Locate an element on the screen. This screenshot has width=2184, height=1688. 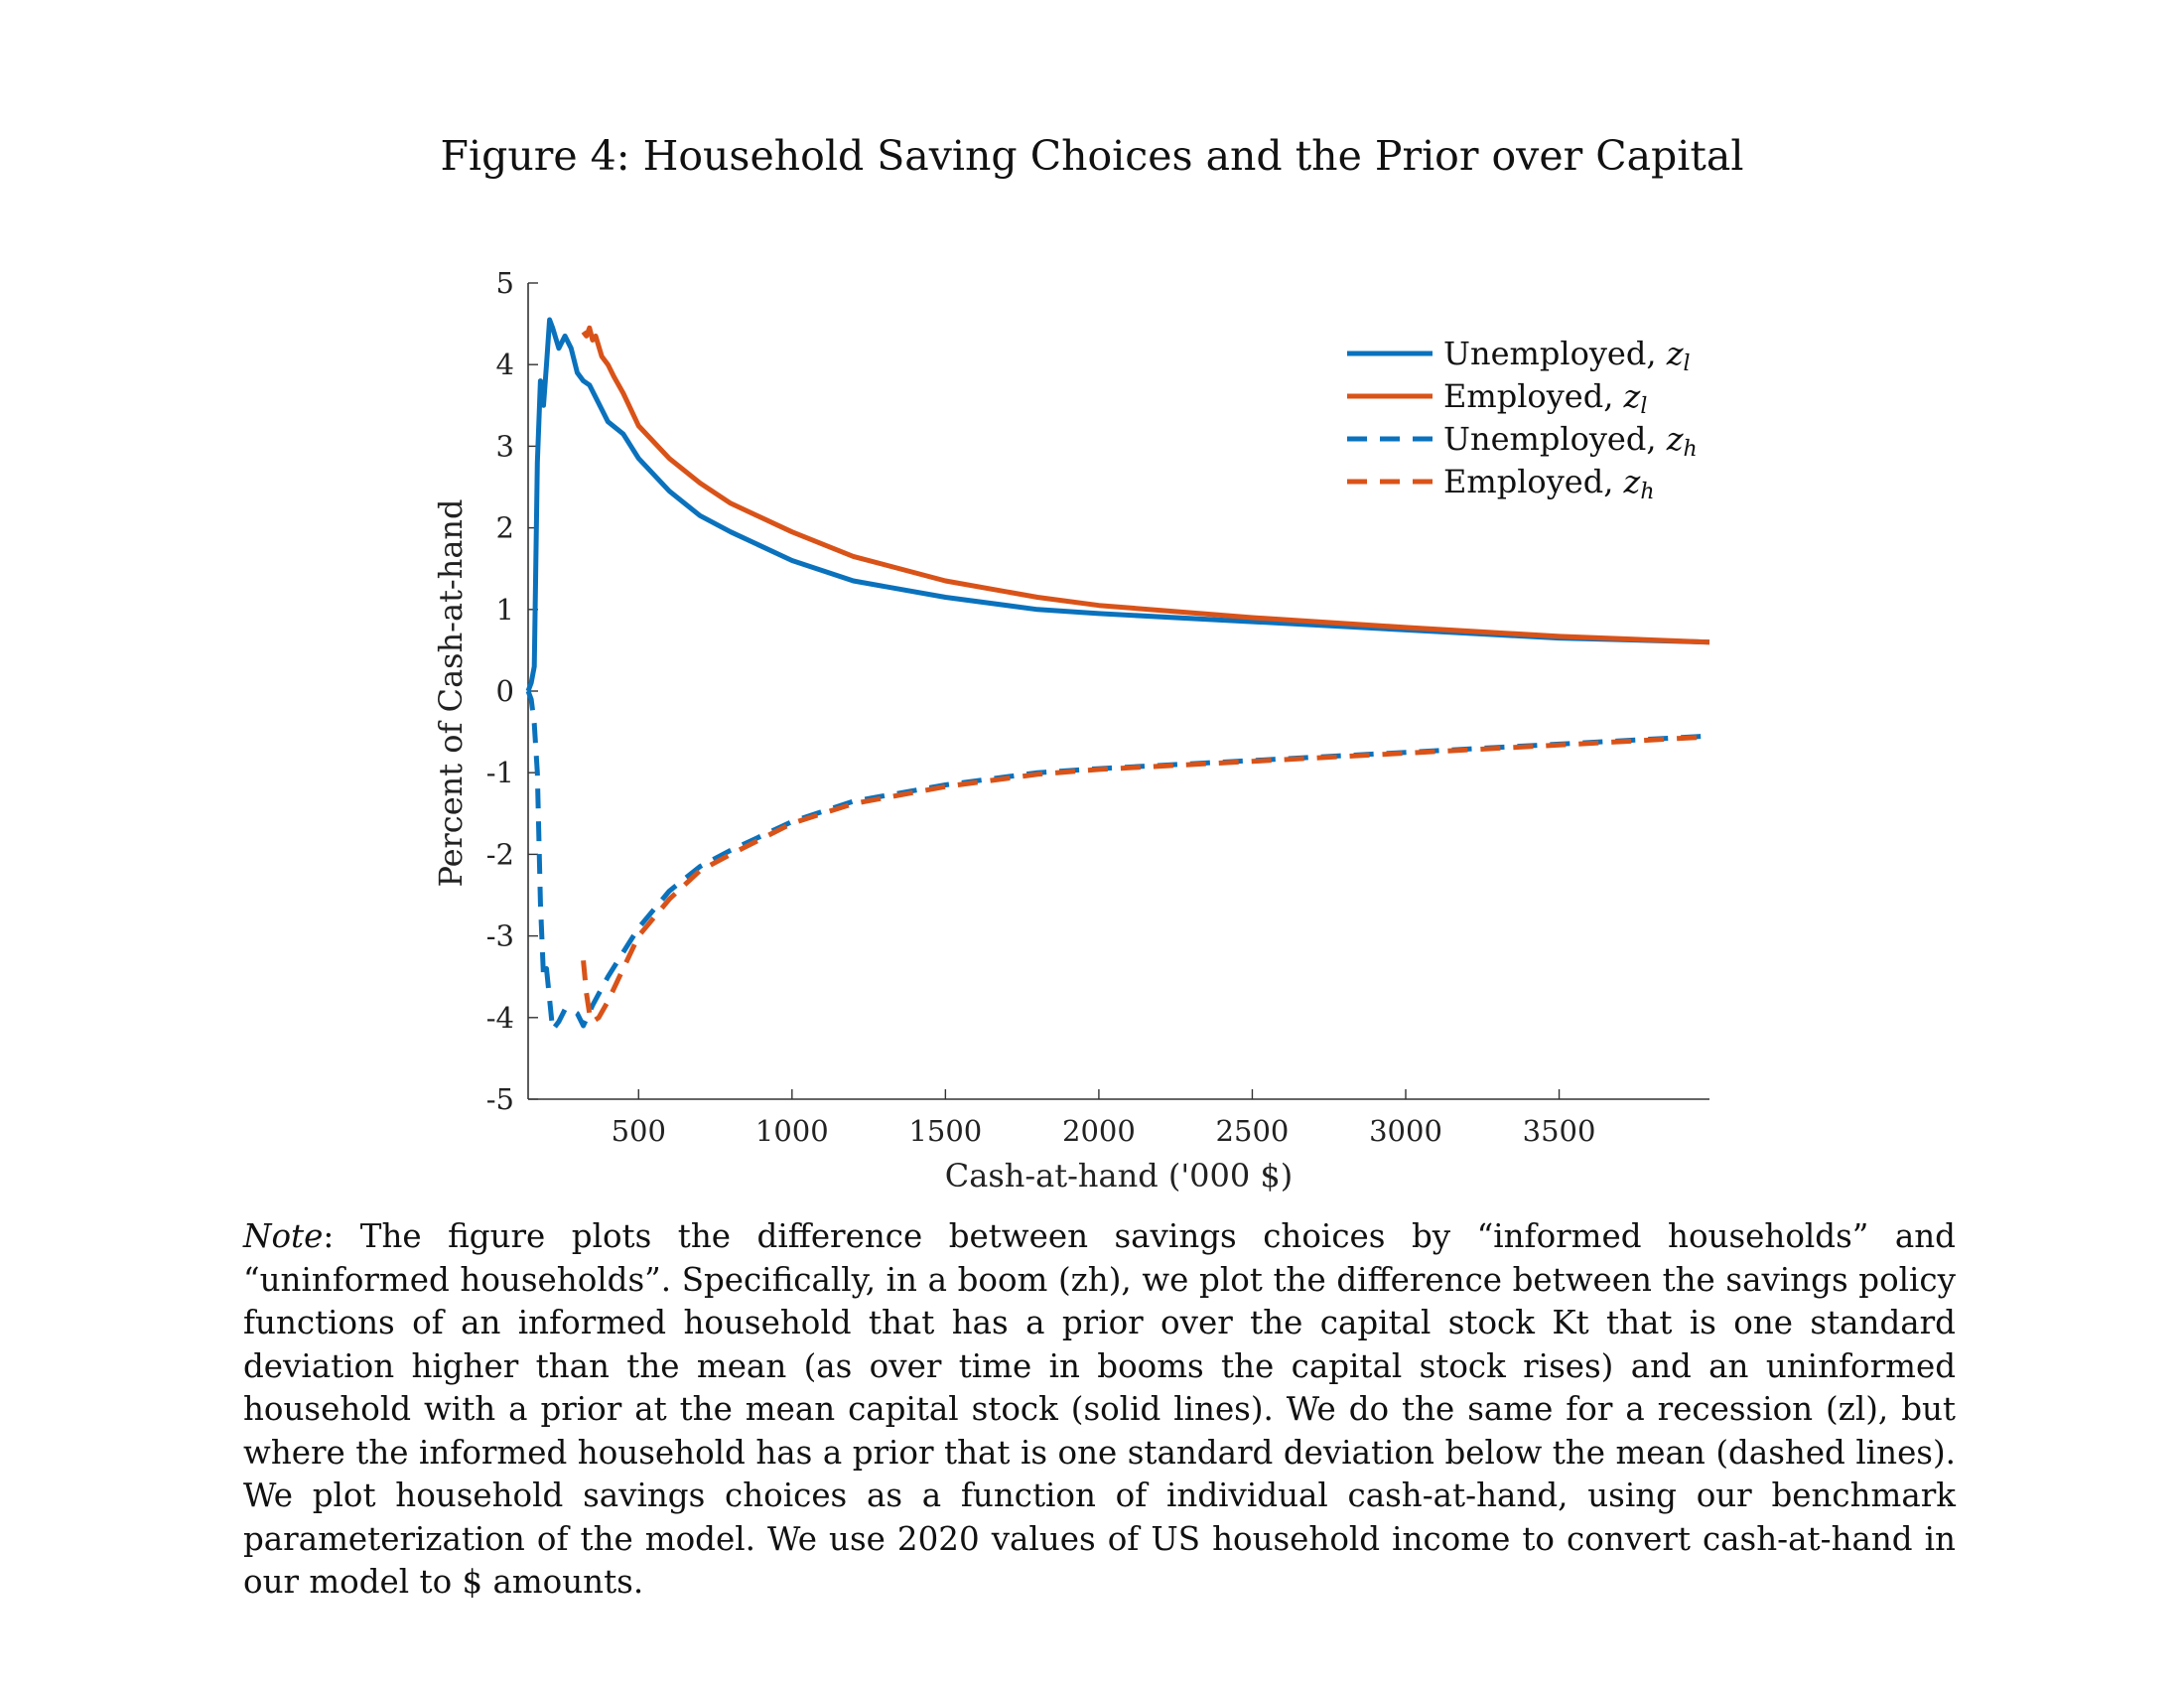
legend-label-1: Unemployed, zl is located at coordinates (1567, 355).